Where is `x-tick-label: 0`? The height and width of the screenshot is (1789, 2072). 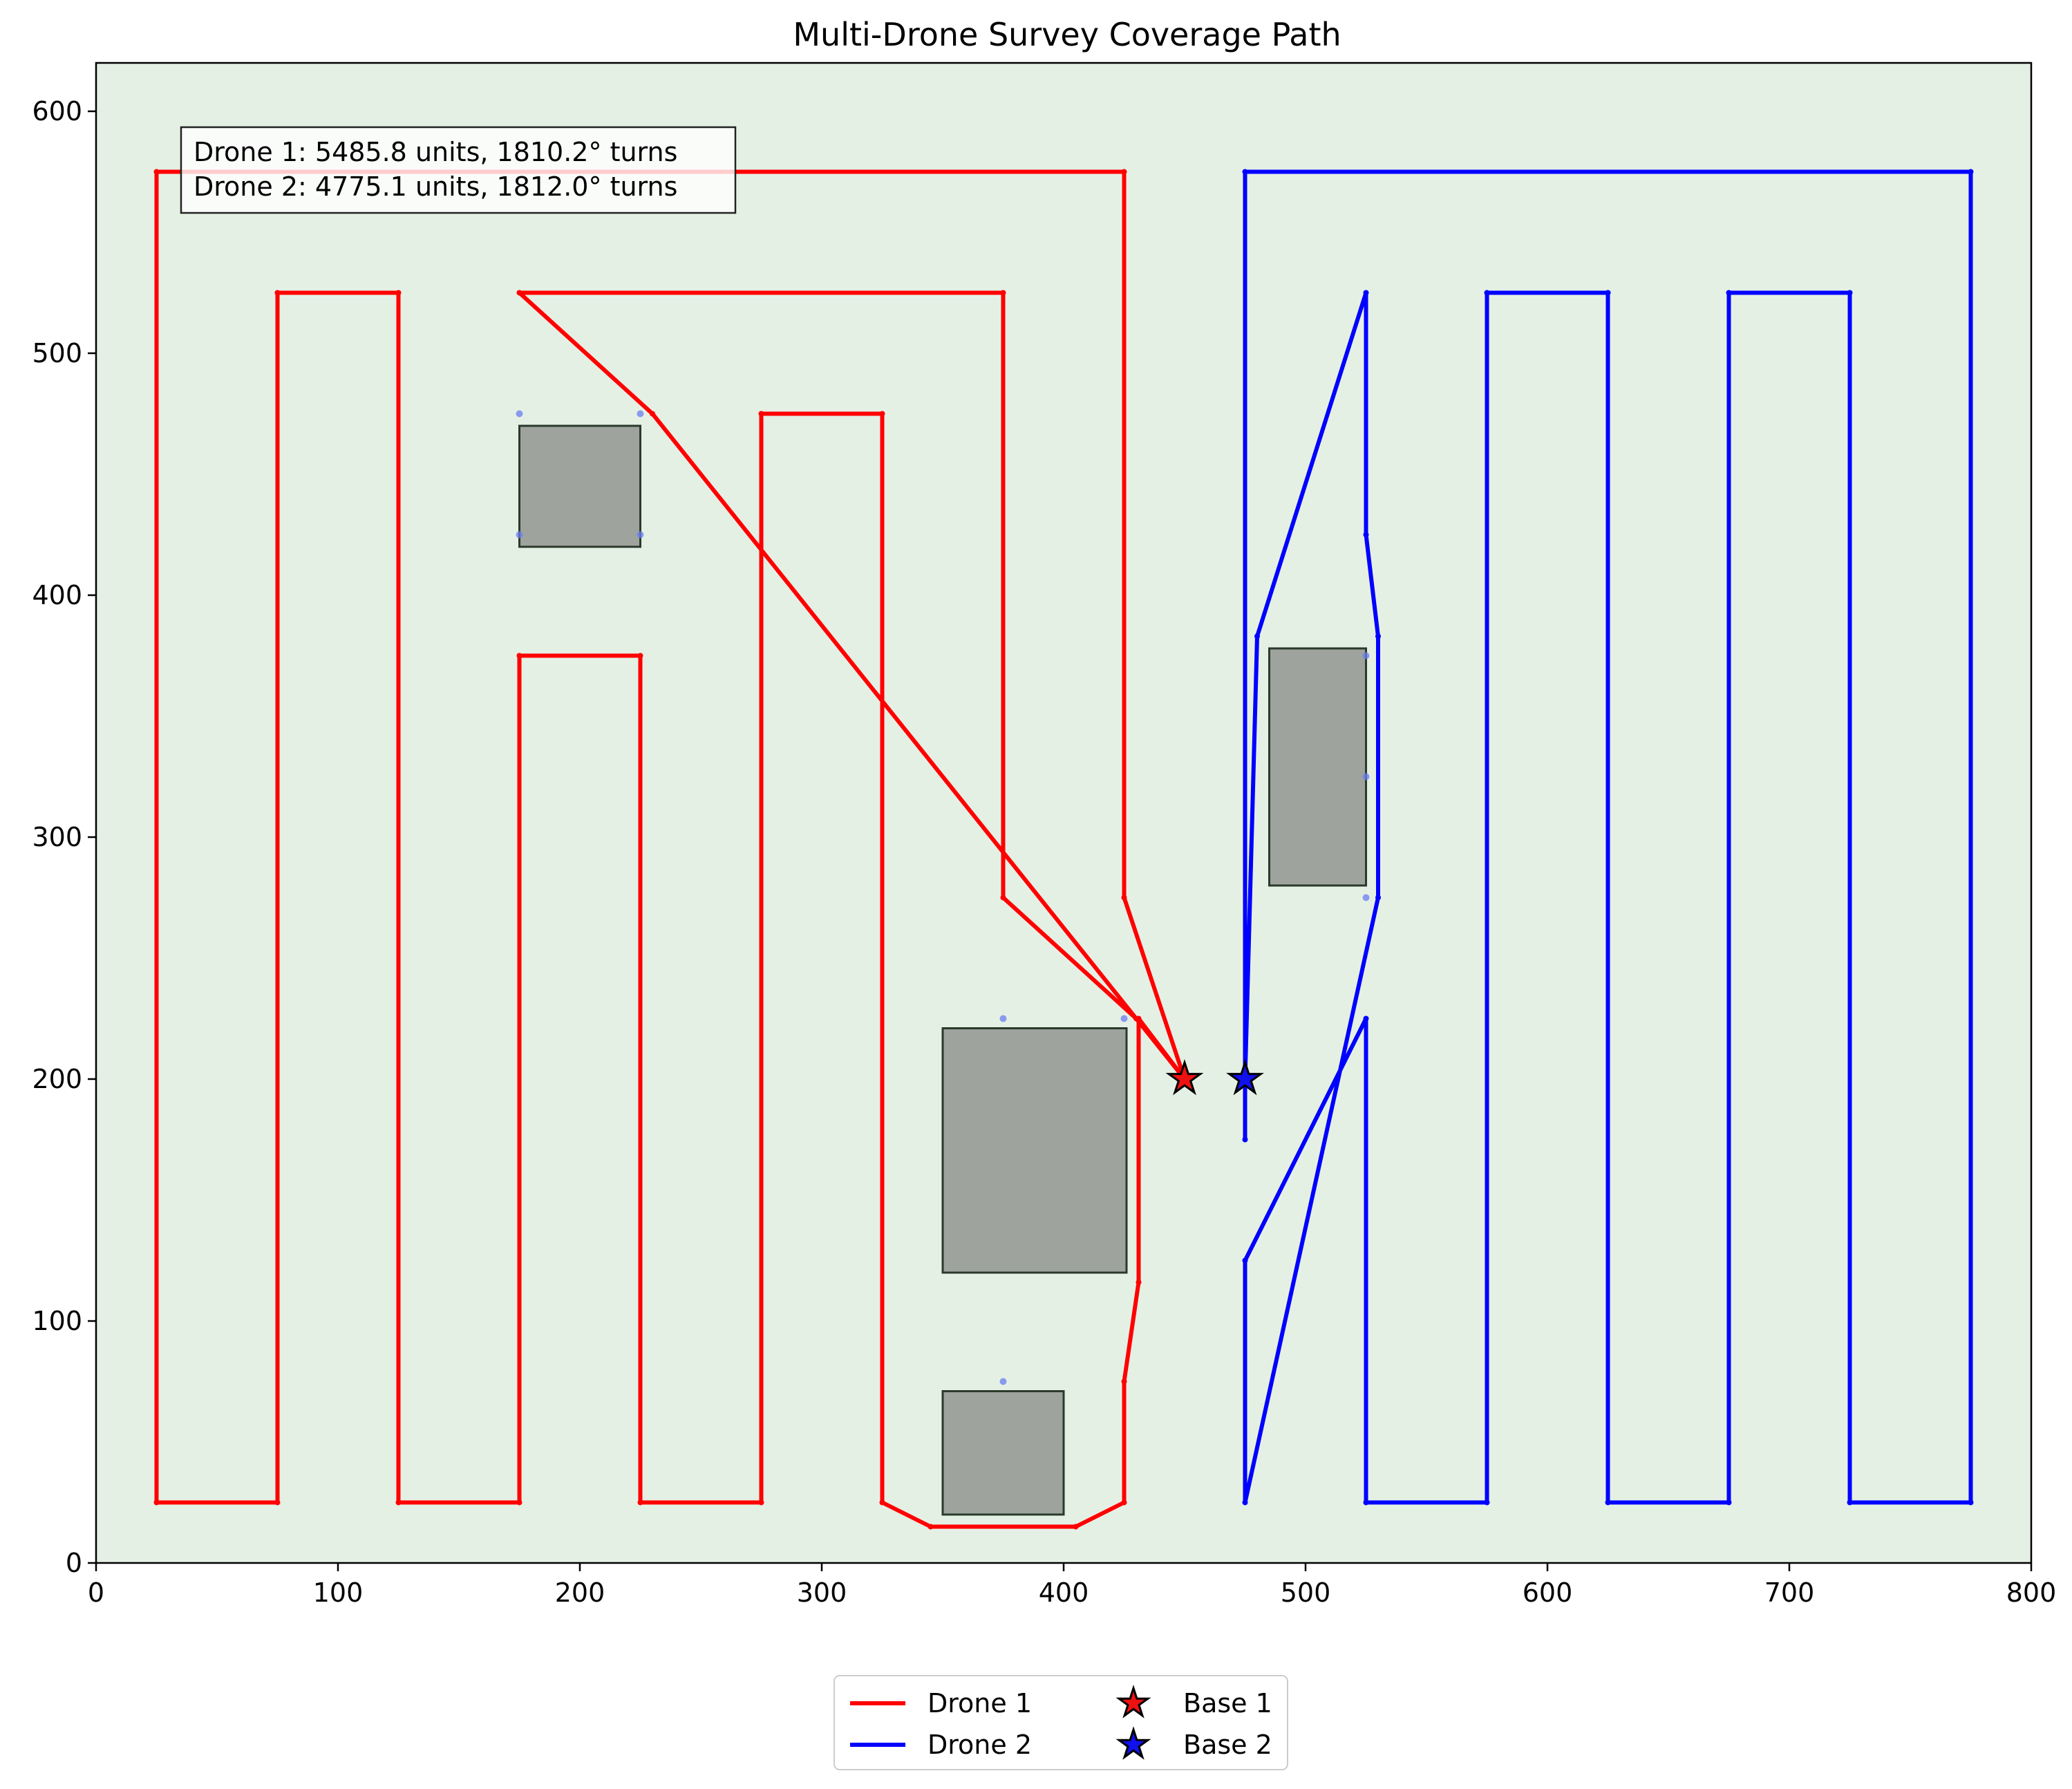 x-tick-label: 0 is located at coordinates (96, 1592).